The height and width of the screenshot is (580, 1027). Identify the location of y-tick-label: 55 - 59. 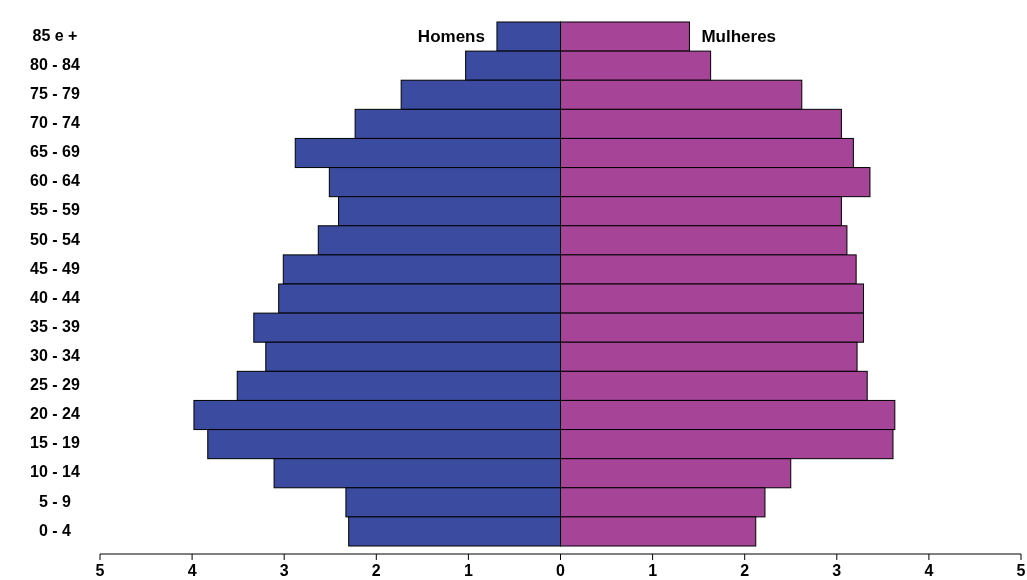
(55, 210).